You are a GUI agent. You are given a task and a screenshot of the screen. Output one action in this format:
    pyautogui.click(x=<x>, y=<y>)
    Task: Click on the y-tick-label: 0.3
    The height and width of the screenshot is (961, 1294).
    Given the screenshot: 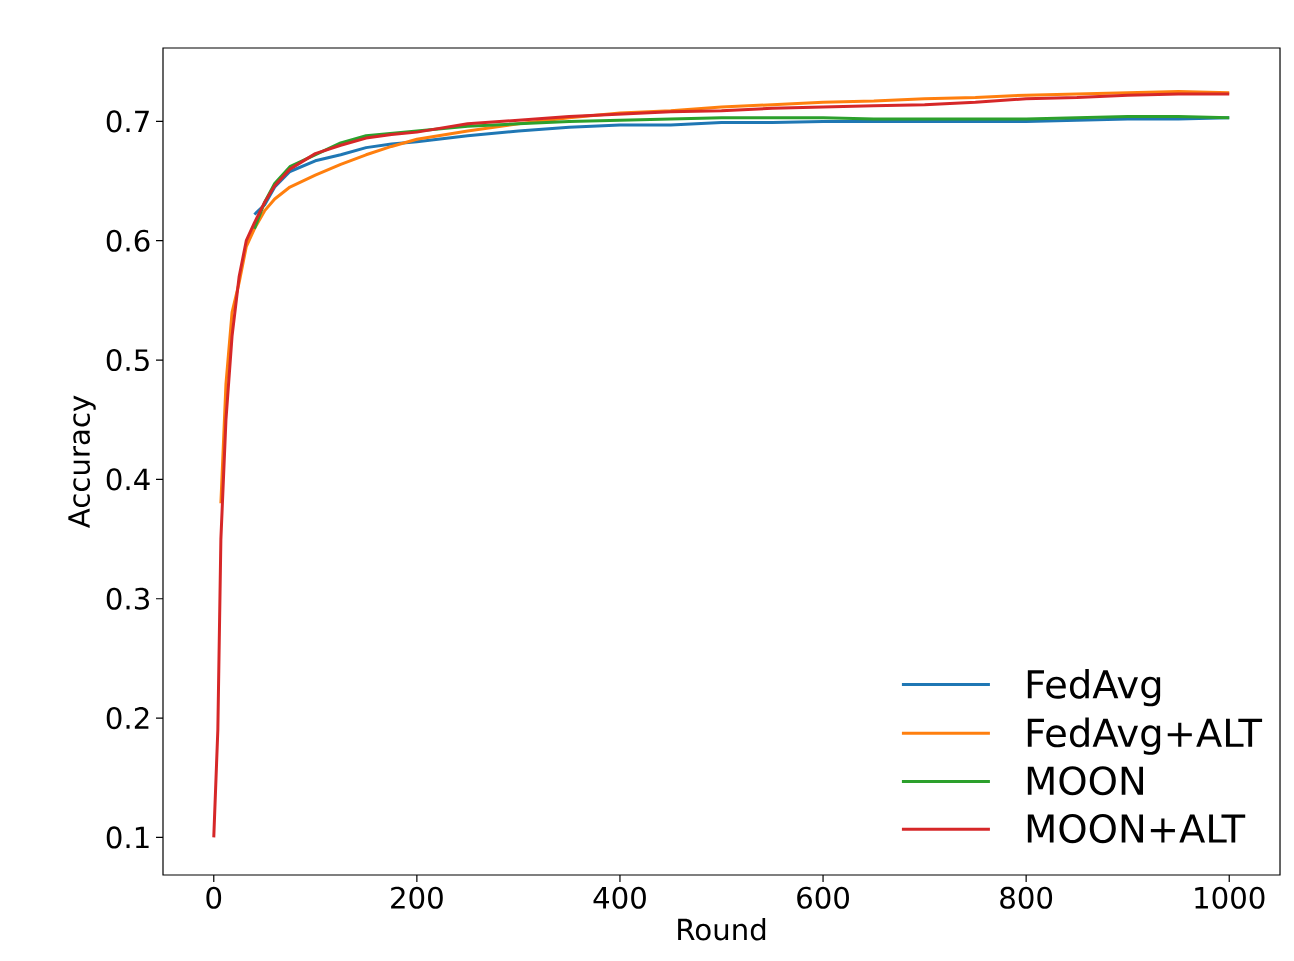 What is the action you would take?
    pyautogui.click(x=127, y=598)
    